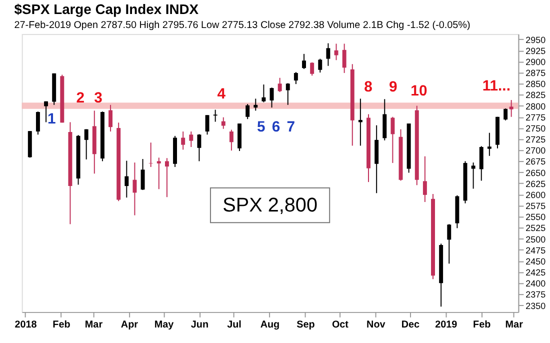 The width and height of the screenshot is (550, 343). Describe the element at coordinates (199, 324) in the screenshot. I see `x-tick-label: Jun` at that location.